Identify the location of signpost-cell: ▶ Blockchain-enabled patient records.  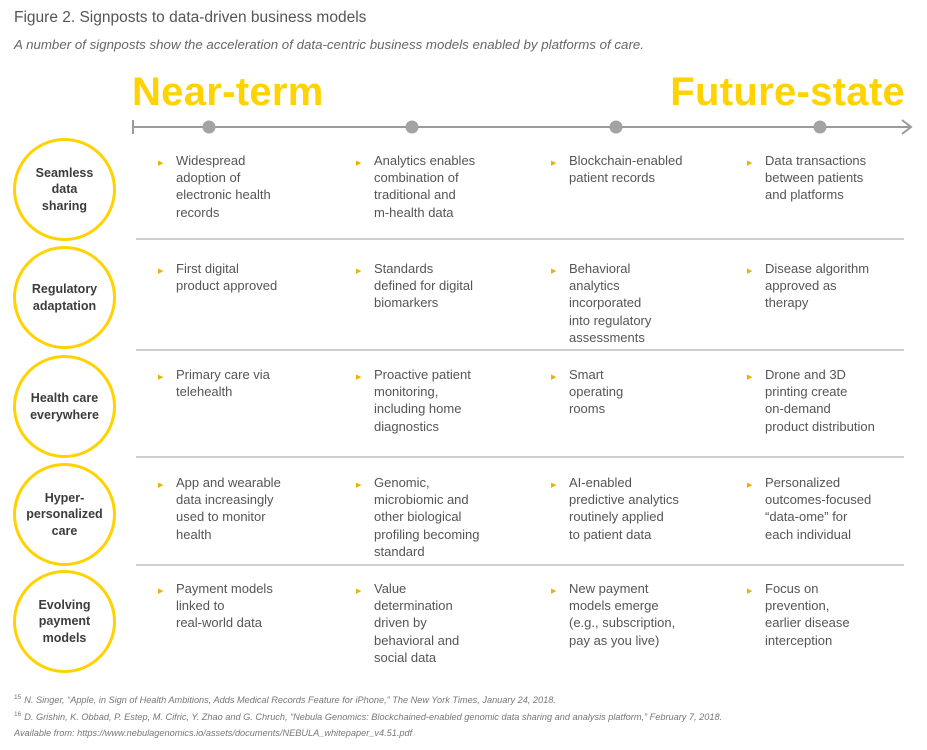
(617, 169).